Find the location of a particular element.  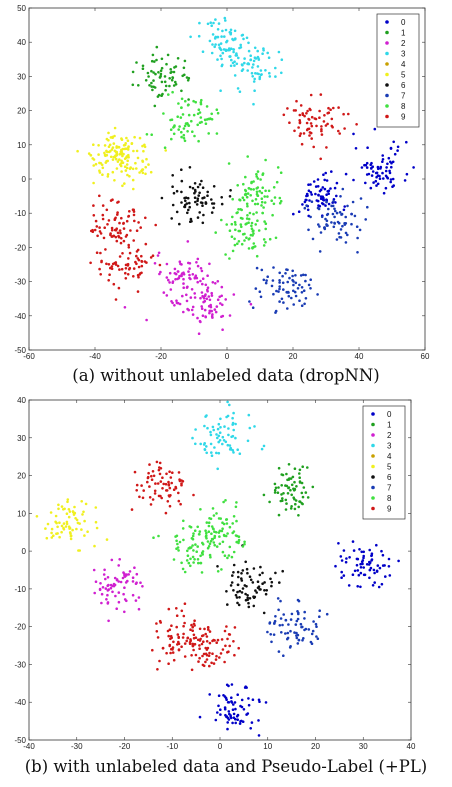

y-tick-label: 20 is located at coordinates (21, 111).